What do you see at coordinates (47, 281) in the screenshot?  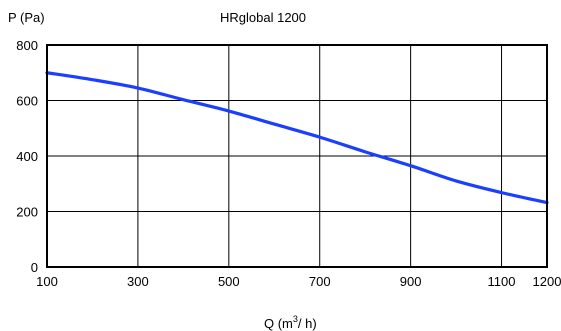 I see `x-tick-label: 100` at bounding box center [47, 281].